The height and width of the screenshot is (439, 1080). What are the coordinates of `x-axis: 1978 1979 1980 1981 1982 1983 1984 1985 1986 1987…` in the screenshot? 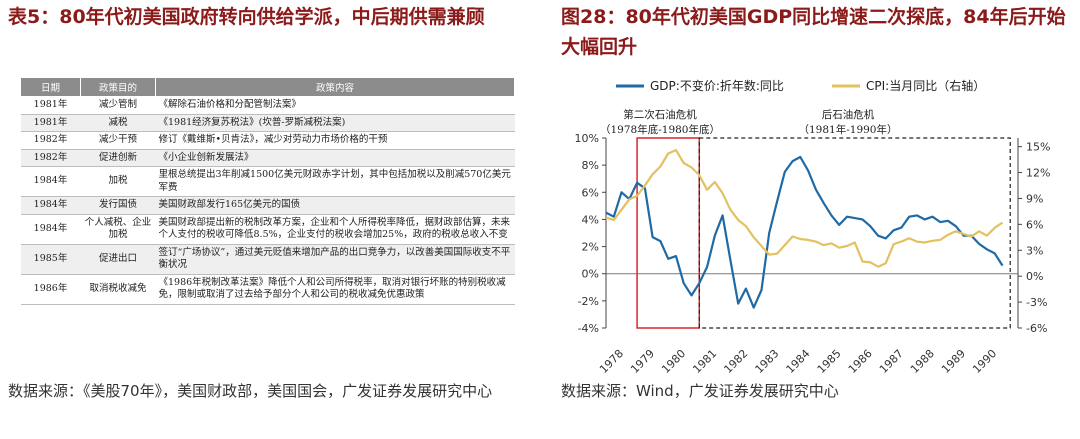 It's located at (798, 361).